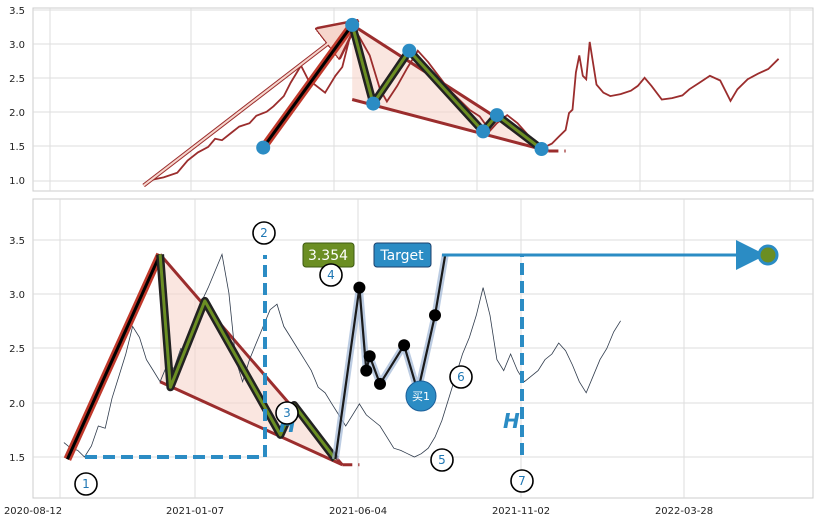 This screenshot has width=819, height=521. Describe the element at coordinates (17, 404) in the screenshot. I see `bottom-ytick-label: 2.0` at that location.